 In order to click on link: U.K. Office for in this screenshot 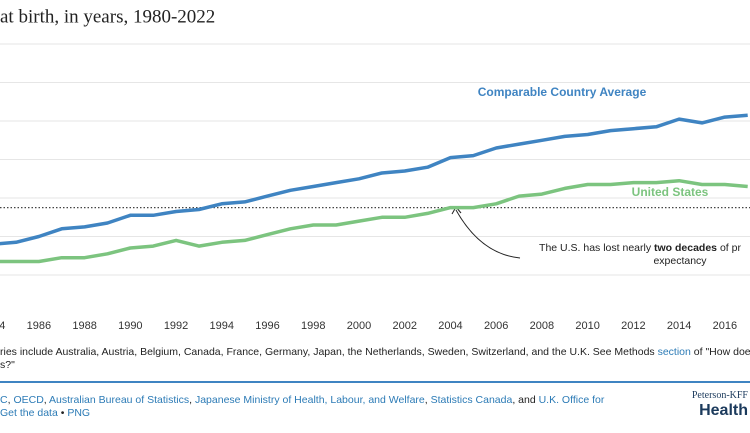, I will do `click(571, 400)`.